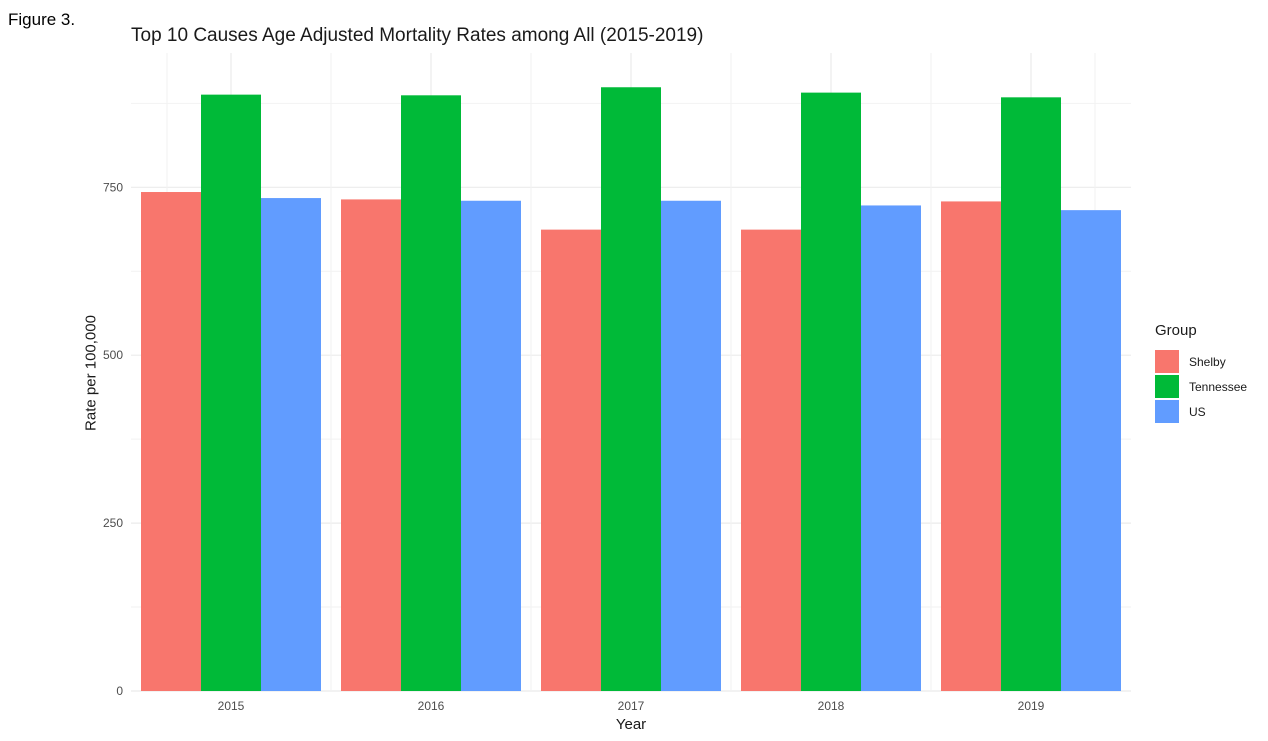 This screenshot has width=1268, height=741. Describe the element at coordinates (231, 393) in the screenshot. I see `bar-tennessee-2015` at that location.